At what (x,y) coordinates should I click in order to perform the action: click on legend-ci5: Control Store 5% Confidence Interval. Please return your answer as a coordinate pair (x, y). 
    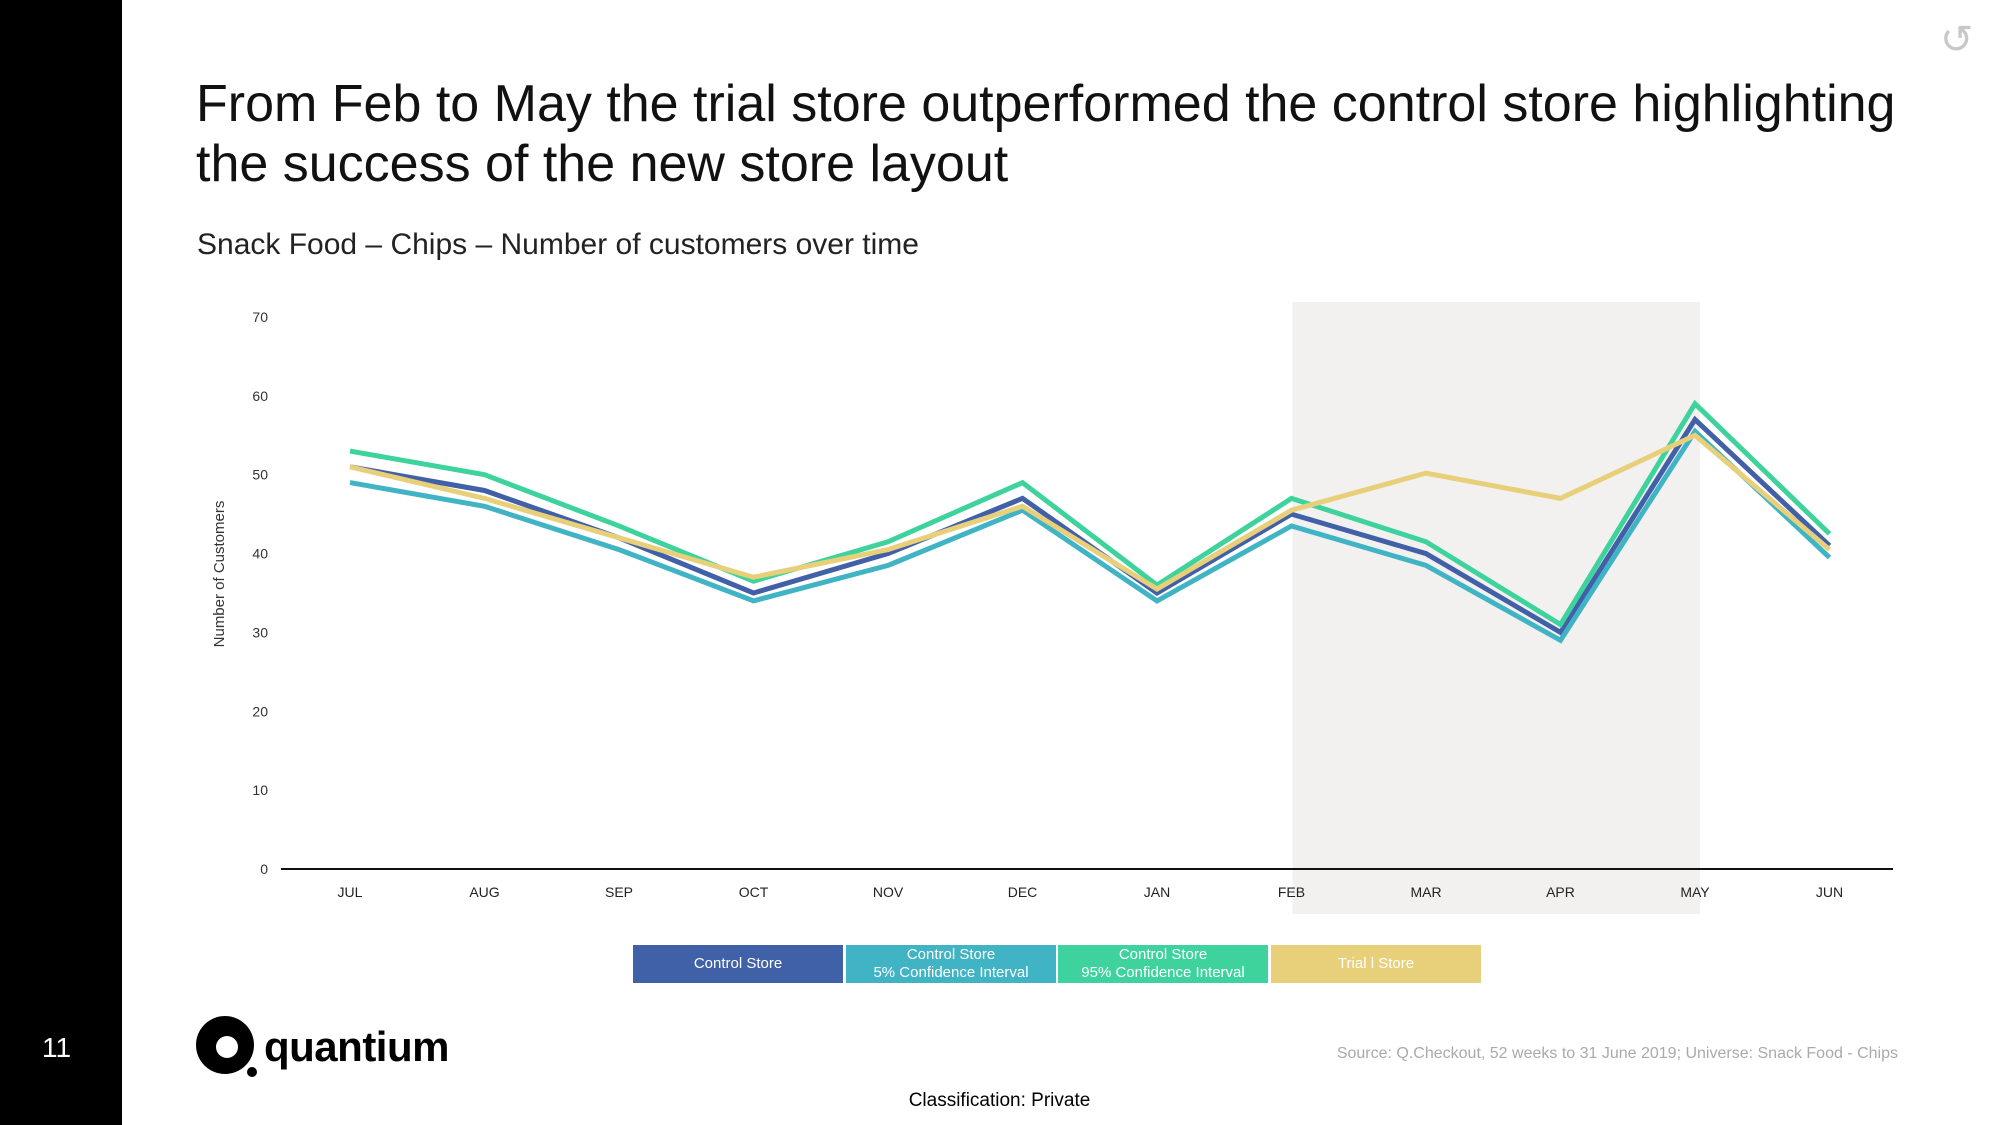
    Looking at the image, I should click on (951, 964).